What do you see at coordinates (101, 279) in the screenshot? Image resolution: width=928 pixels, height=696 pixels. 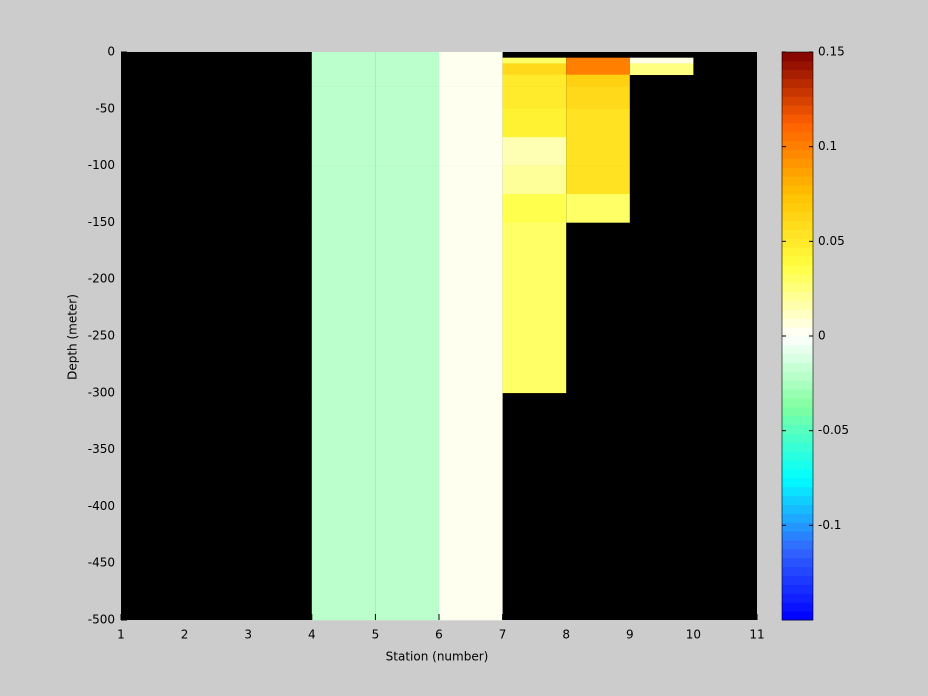 I see `y-tick-label: -200` at bounding box center [101, 279].